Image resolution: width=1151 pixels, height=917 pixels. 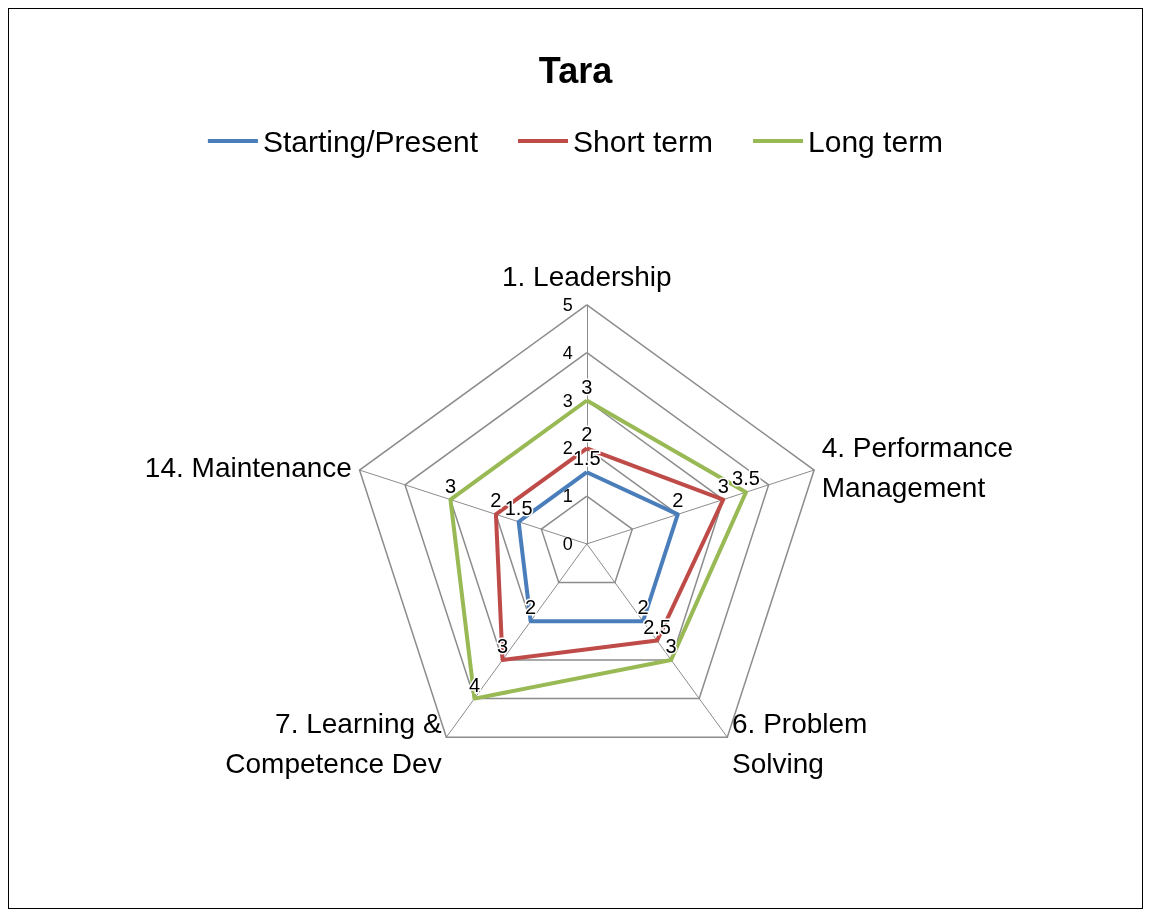 What do you see at coordinates (248, 468) in the screenshot?
I see `spoke-label: 14. Maintenance` at bounding box center [248, 468].